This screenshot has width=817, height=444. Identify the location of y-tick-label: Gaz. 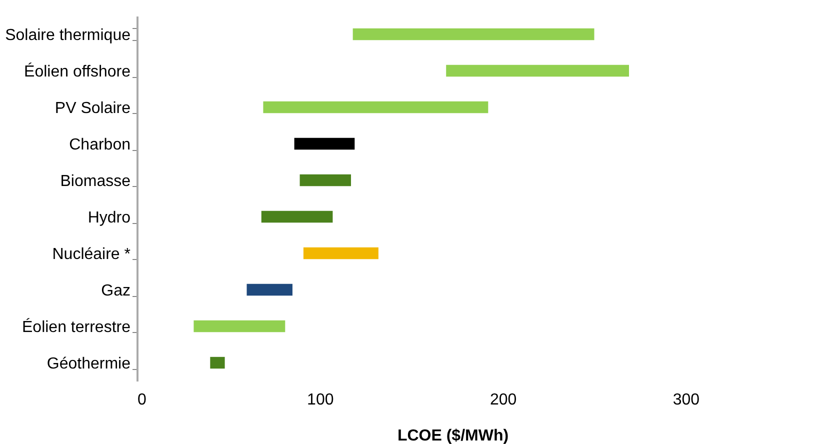
(115, 291).